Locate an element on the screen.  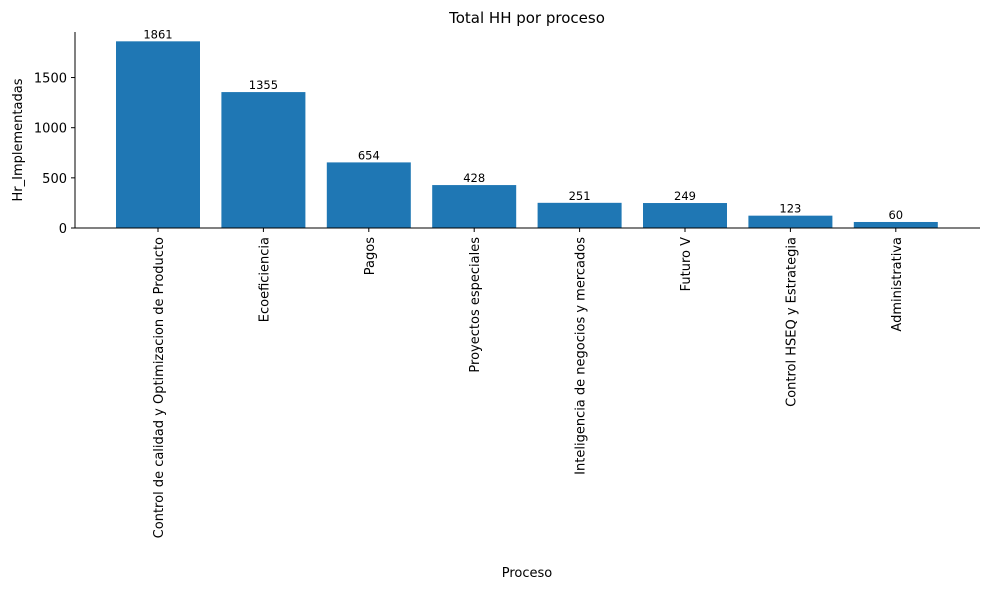
bar-value-label: 1861 is located at coordinates (157, 34).